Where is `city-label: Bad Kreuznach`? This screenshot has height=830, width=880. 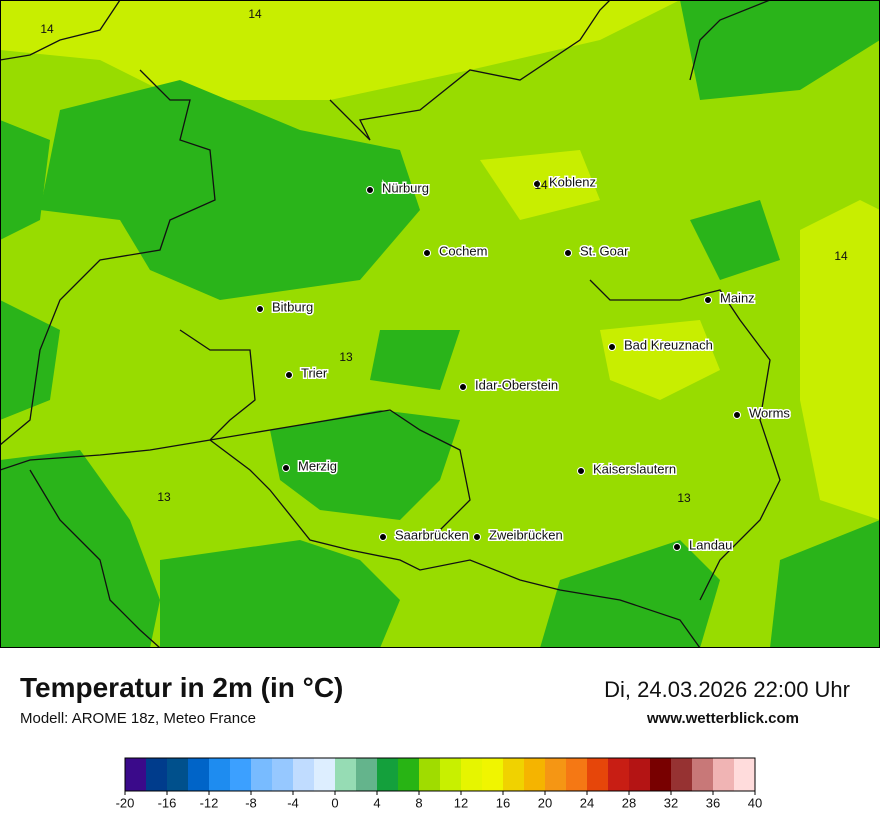 city-label: Bad Kreuznach is located at coordinates (668, 344).